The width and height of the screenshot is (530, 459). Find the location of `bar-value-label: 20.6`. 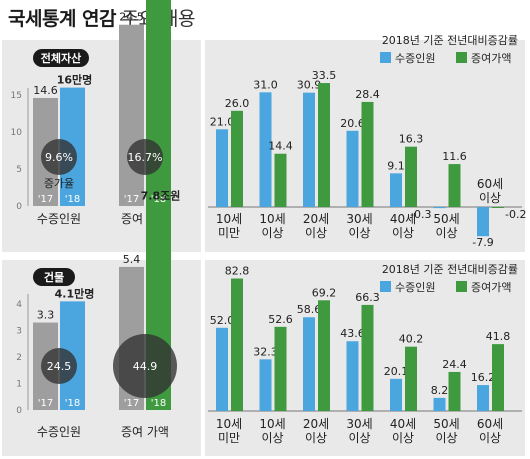

bar-value-label: 20.6 is located at coordinates (352, 123).